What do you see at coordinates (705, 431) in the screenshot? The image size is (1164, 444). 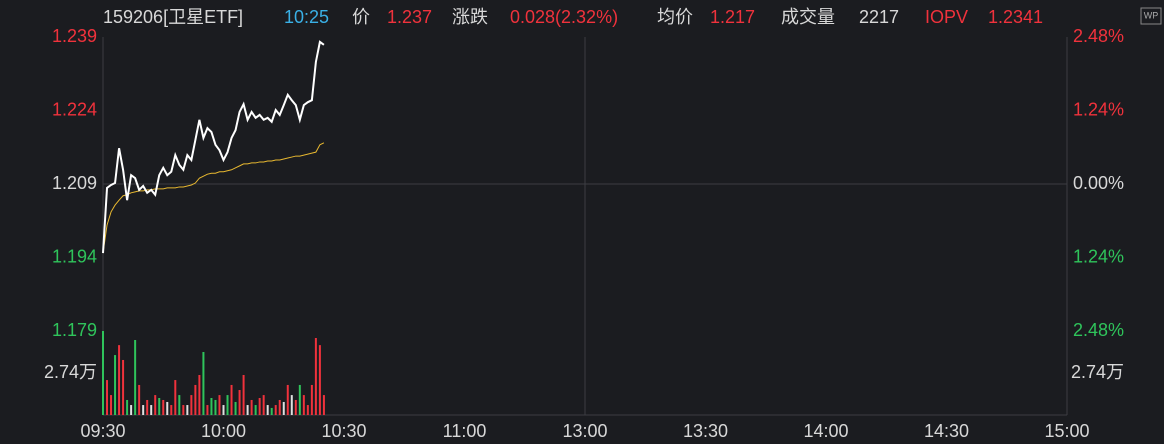 I see `x-tick-label: 13:30` at bounding box center [705, 431].